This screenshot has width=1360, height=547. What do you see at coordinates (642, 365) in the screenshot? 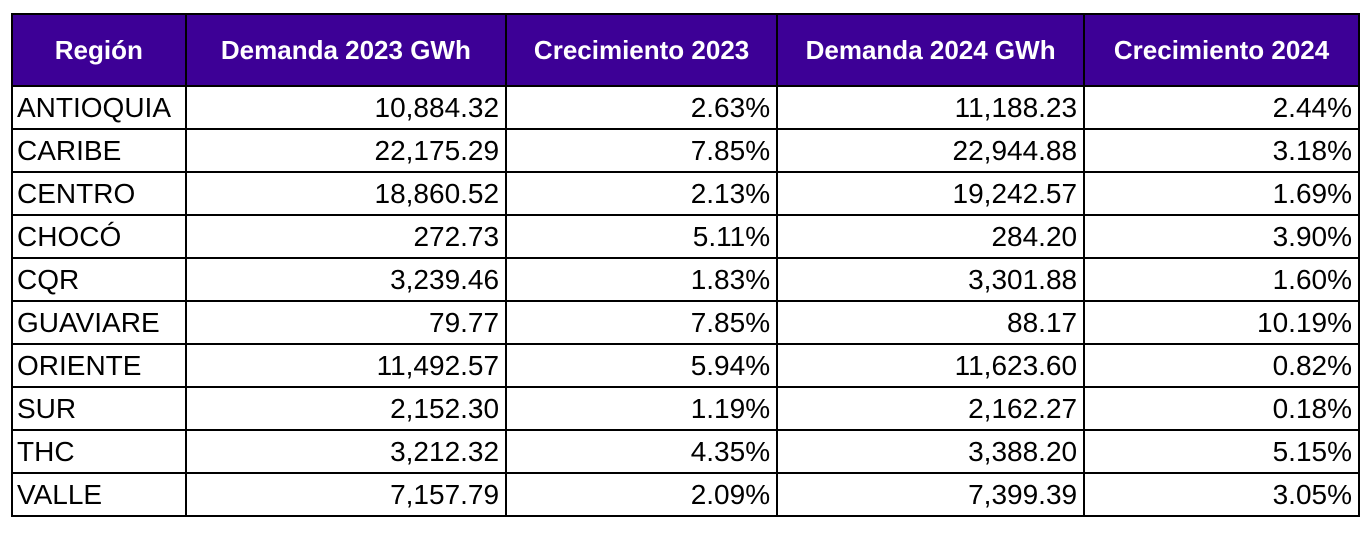
I see `cell-growth-2023: 5.94%` at bounding box center [642, 365].